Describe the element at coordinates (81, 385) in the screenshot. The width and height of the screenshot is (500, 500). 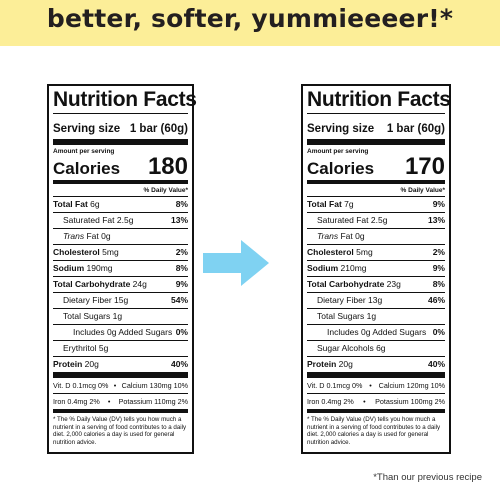
I see `vitamin-entry: Vit. D 0.1mcg 0%` at that location.